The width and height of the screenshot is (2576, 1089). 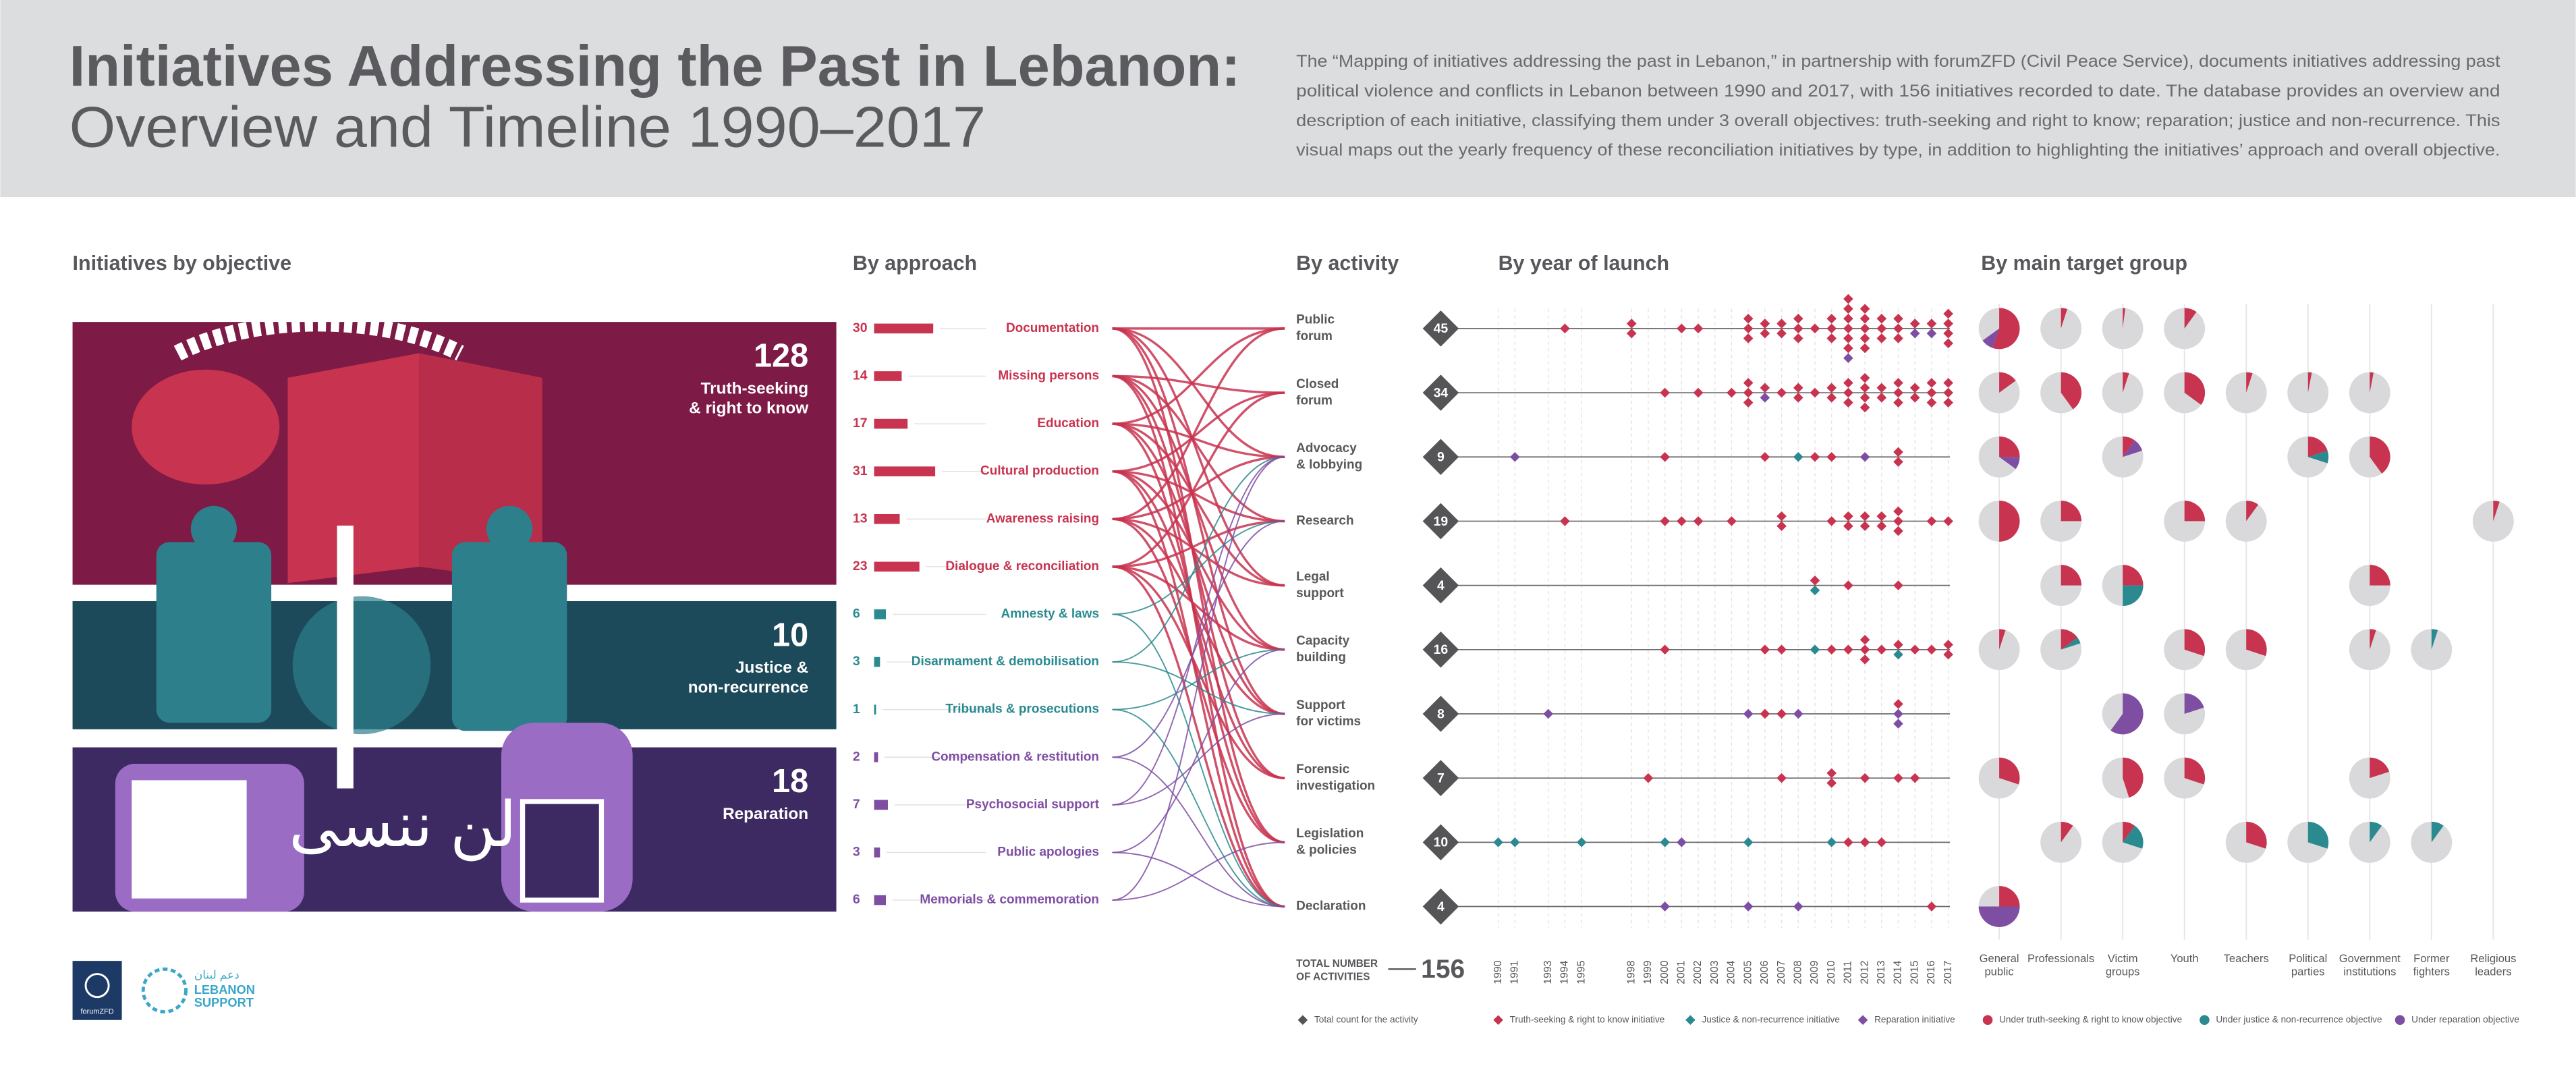 What do you see at coordinates (1022, 709) in the screenshot?
I see `approach-label: Tribunals & prosecutions` at bounding box center [1022, 709].